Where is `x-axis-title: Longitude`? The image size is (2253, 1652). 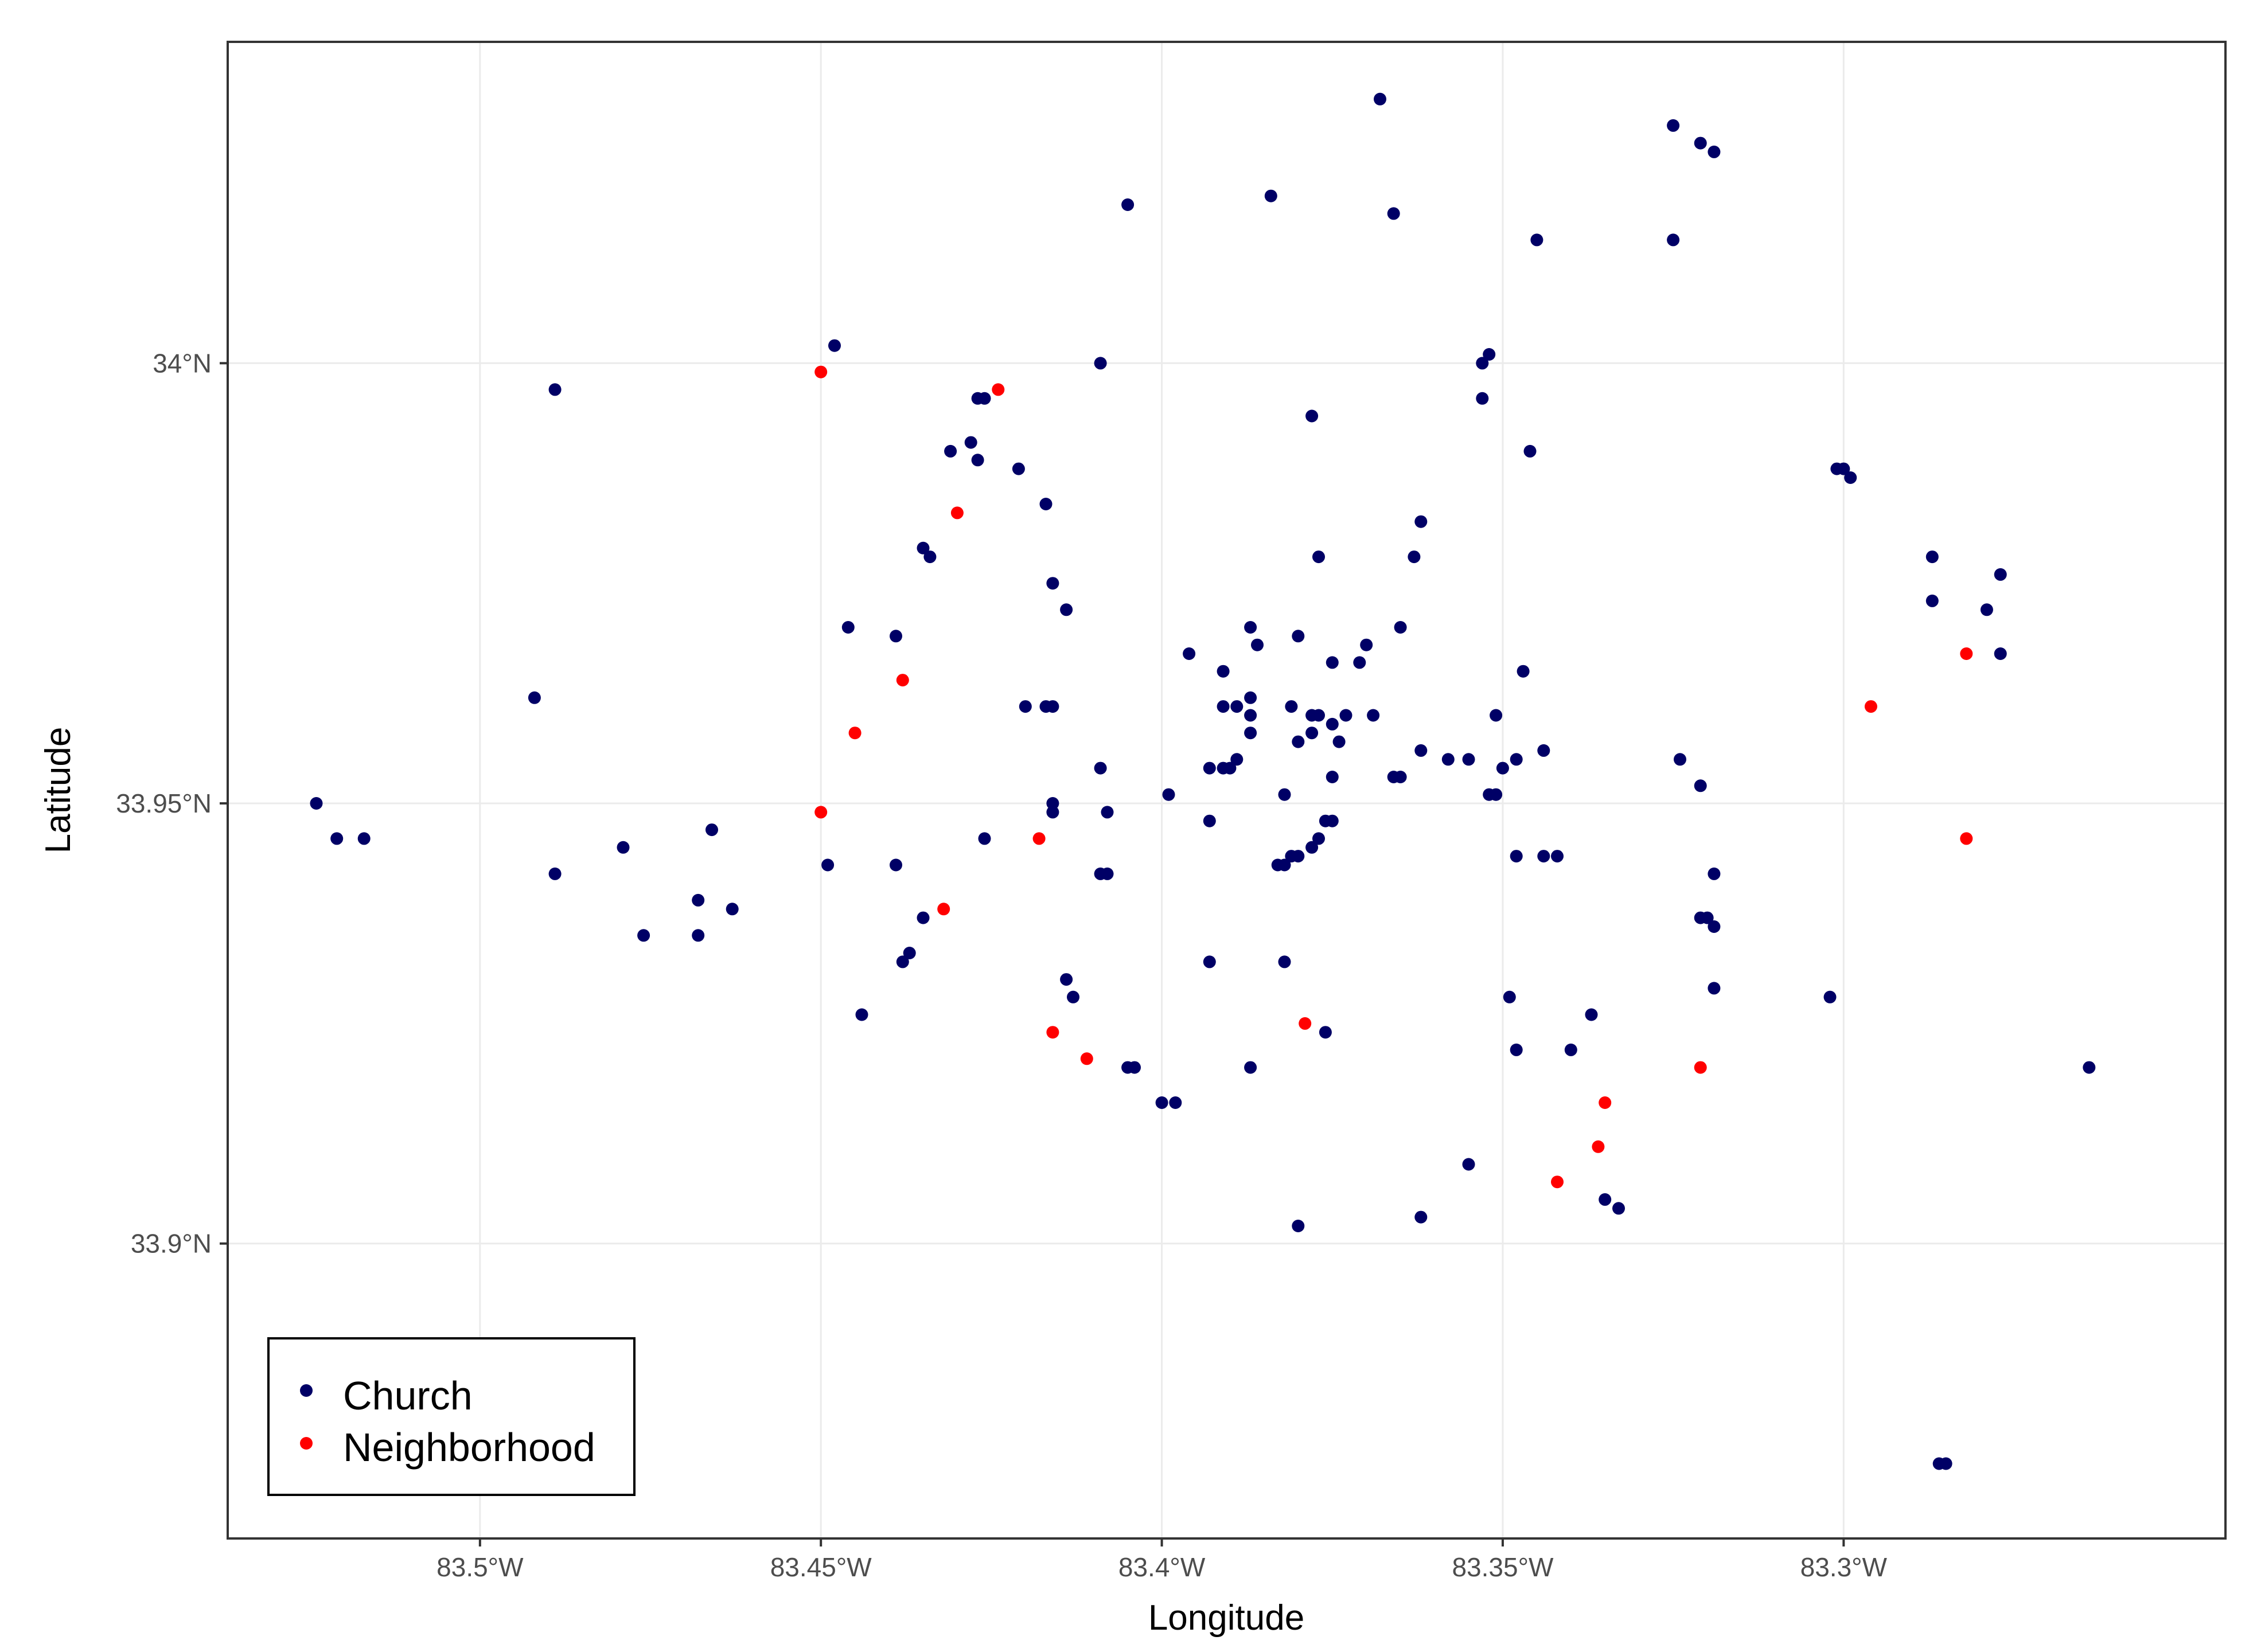 x-axis-title: Longitude is located at coordinates (1226, 1618).